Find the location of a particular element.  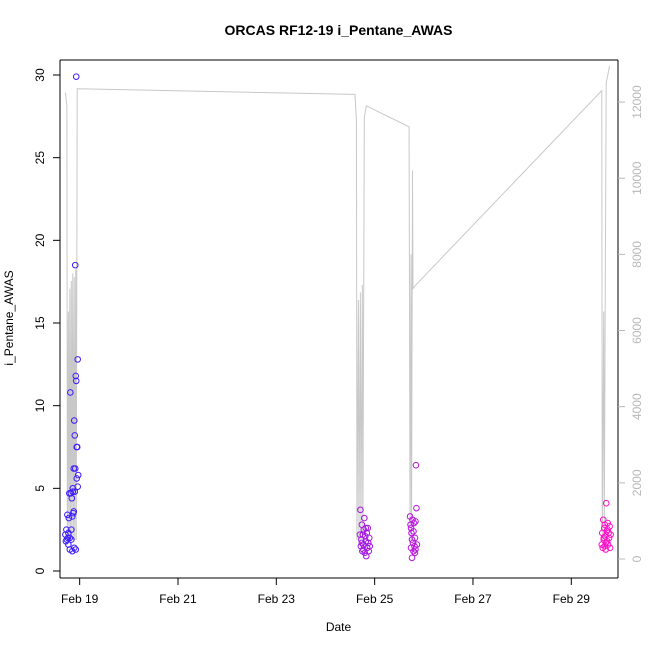

right-tick-label: 4000 is located at coordinates (637, 406).